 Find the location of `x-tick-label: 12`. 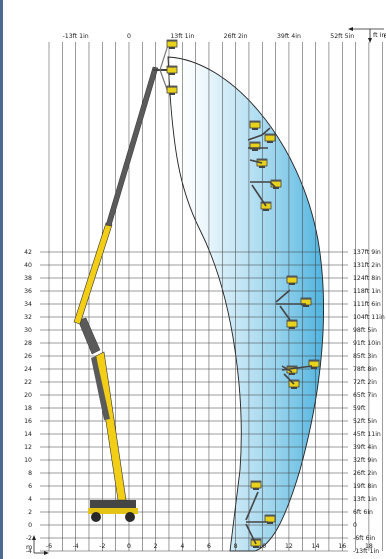

x-tick-label: 12 is located at coordinates (289, 546).